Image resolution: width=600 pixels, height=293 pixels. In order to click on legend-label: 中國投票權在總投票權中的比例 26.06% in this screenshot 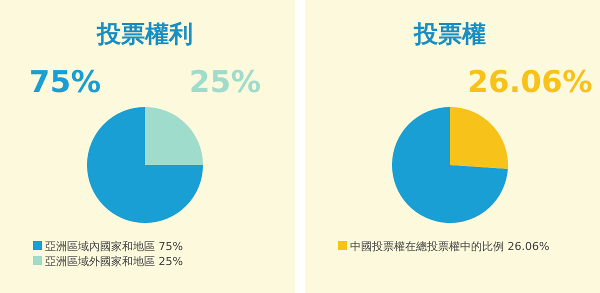, I will do `click(450, 246)`.